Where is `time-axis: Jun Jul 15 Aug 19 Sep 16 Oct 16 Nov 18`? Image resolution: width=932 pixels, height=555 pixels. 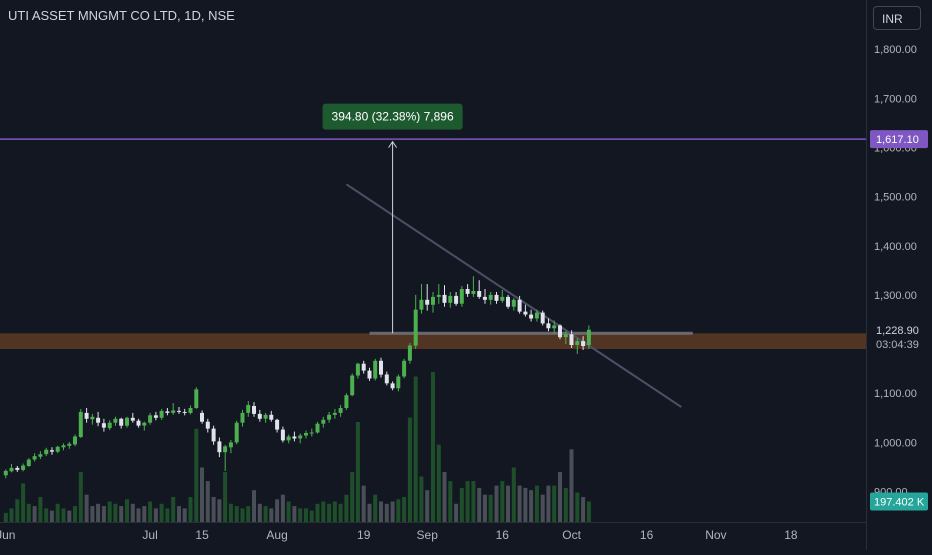
time-axis: Jun Jul 15 Aug 19 Sep 16 Oct 16 Nov 18 is located at coordinates (399, 535).